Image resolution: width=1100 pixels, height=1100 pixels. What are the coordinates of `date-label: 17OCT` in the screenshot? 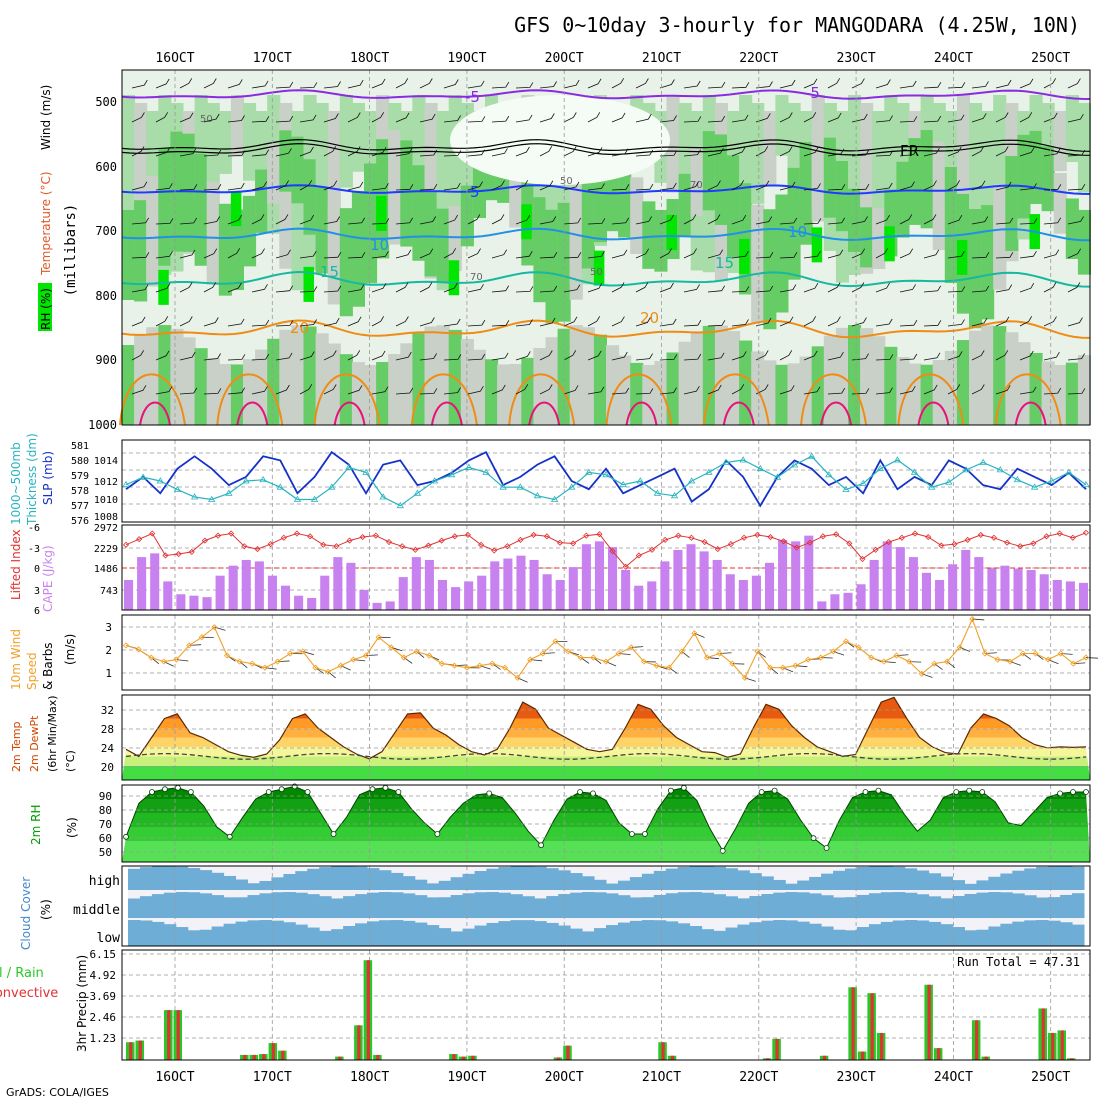 It's located at (272, 58).